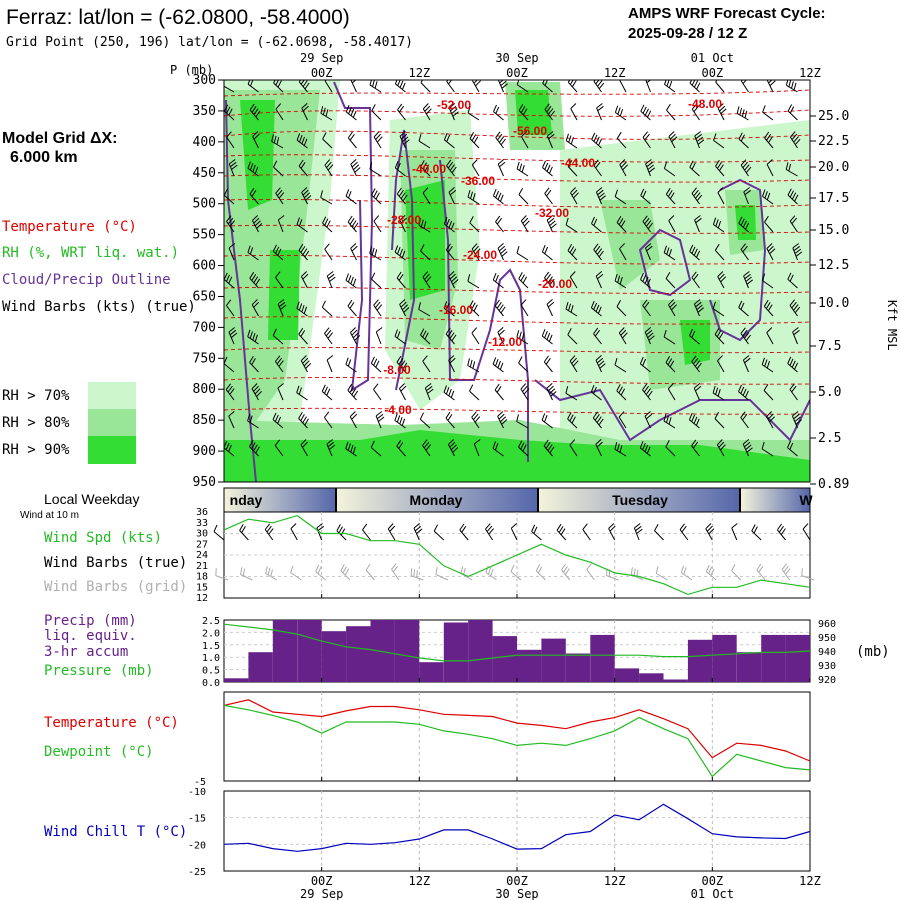 This screenshot has width=900, height=900. I want to click on model-grid-value: 6.000 km, so click(44, 157).